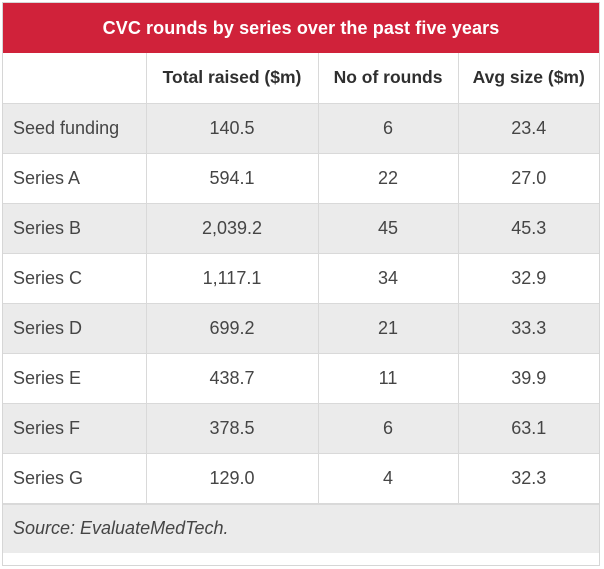  Describe the element at coordinates (75, 478) in the screenshot. I see `row-series-label: Series G` at that location.